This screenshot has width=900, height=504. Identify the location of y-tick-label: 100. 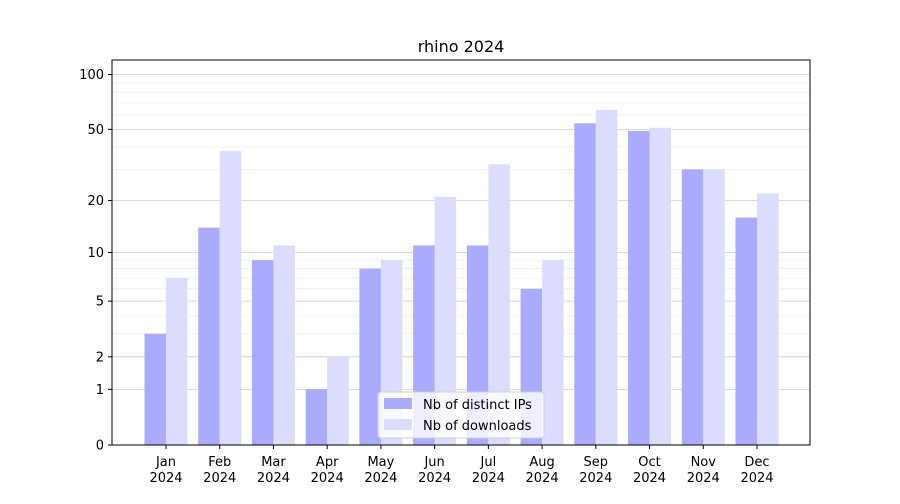
(91, 75).